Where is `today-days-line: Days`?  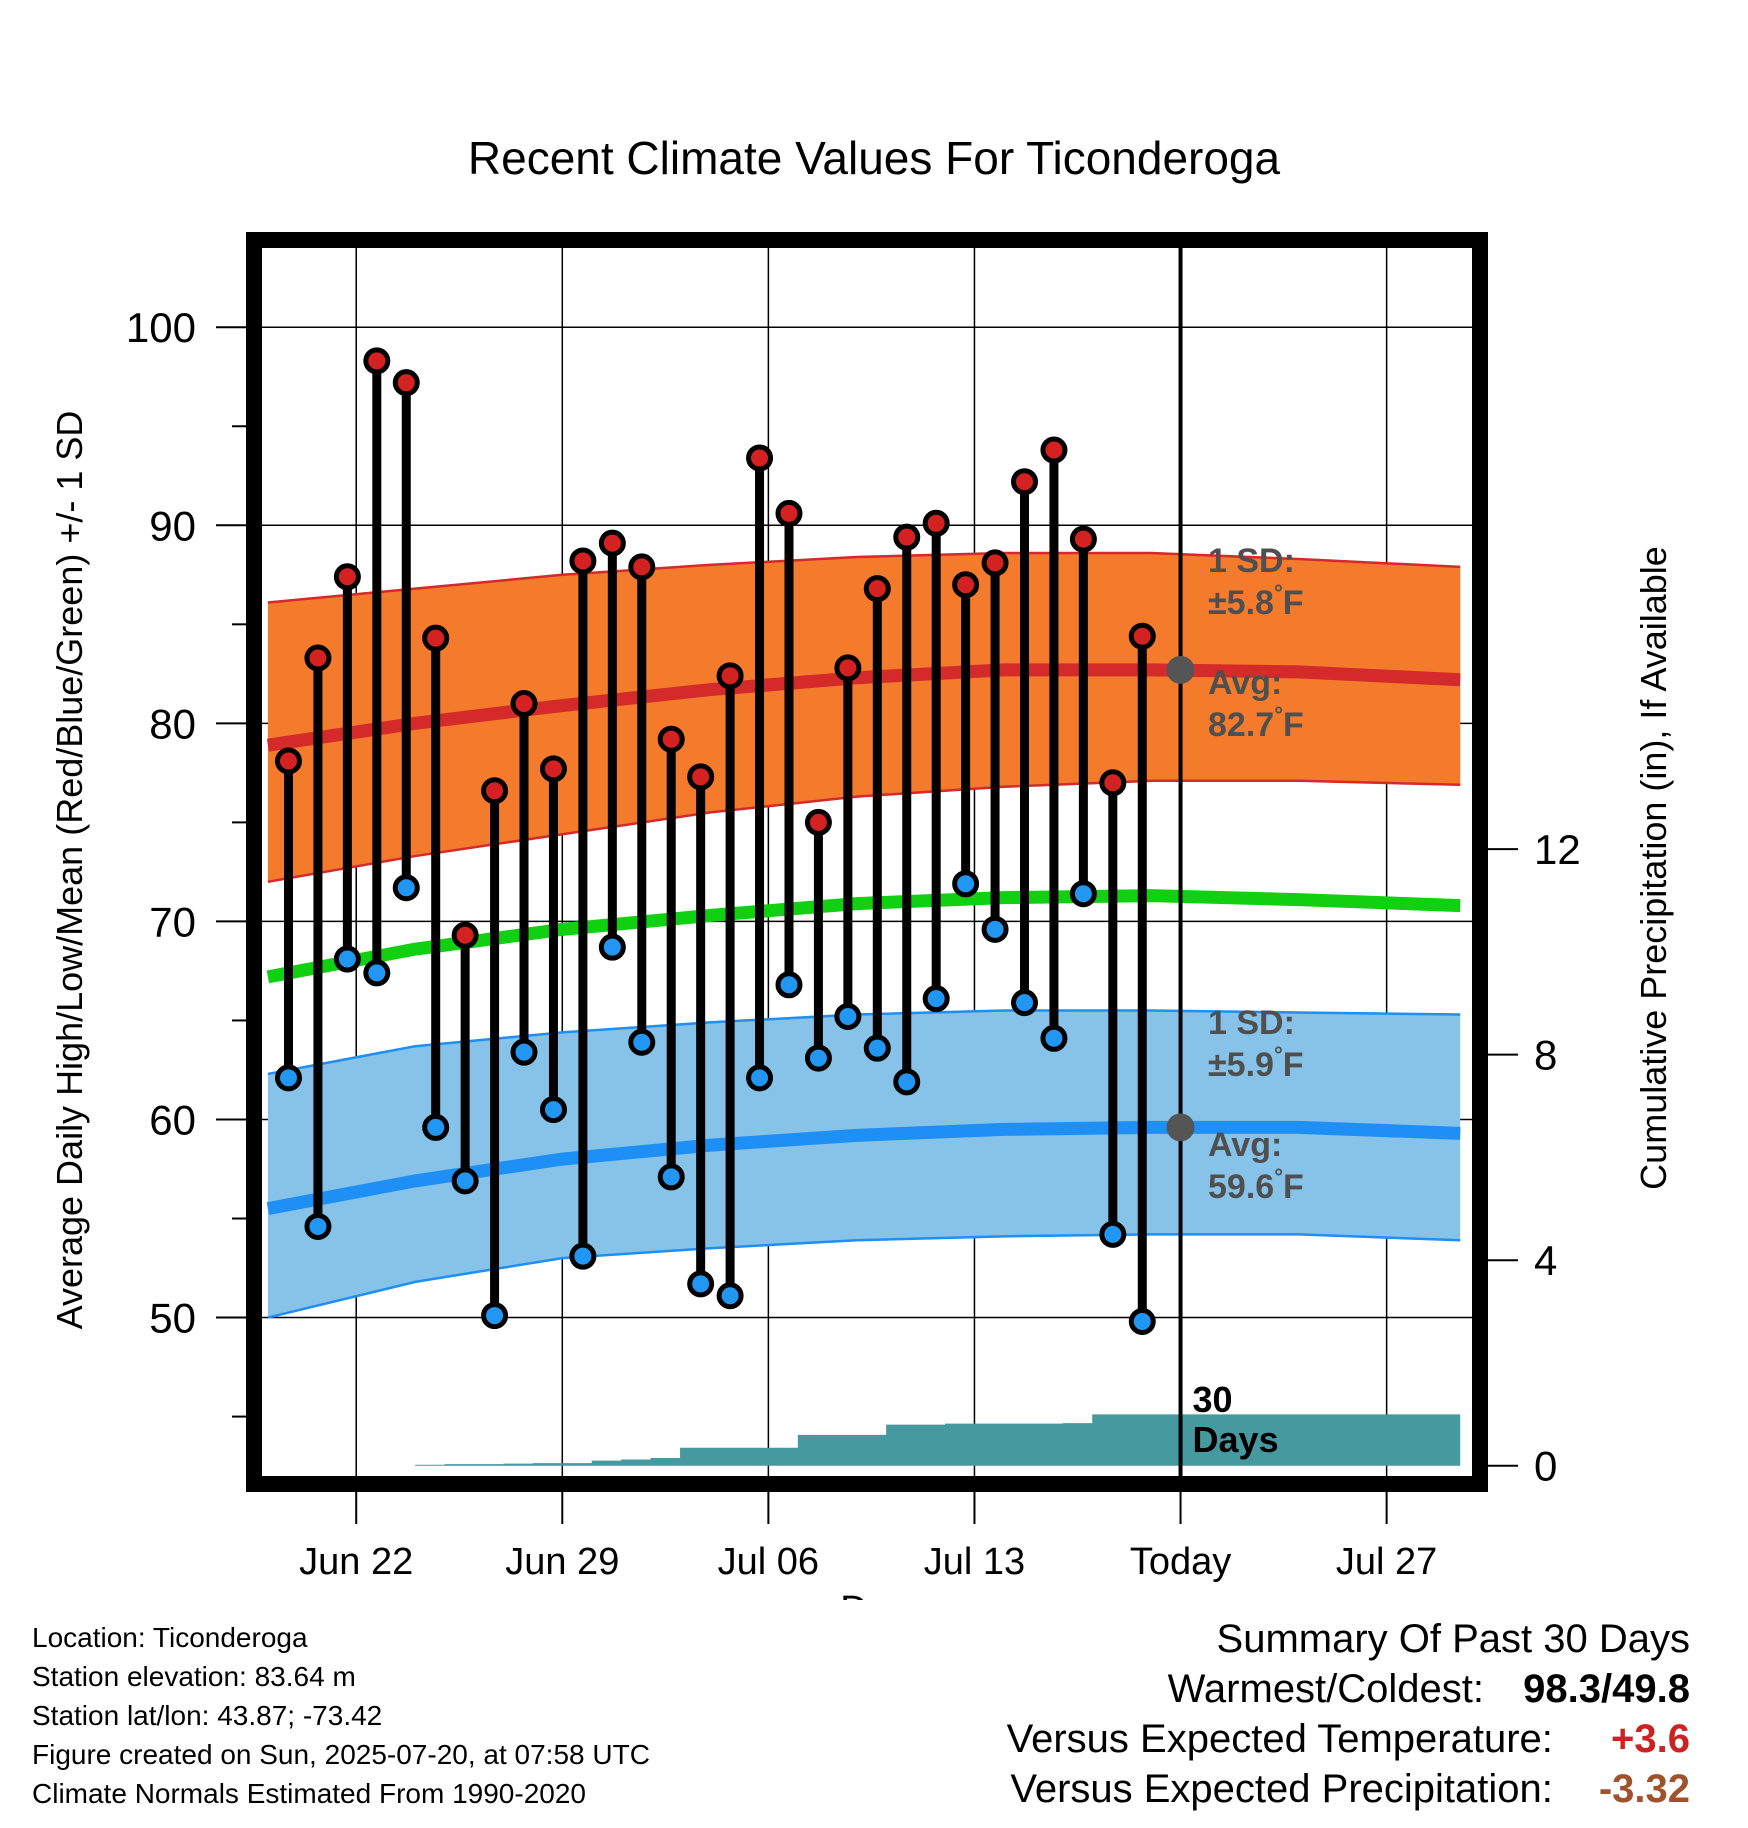 today-days-line: Days is located at coordinates (1236, 1439).